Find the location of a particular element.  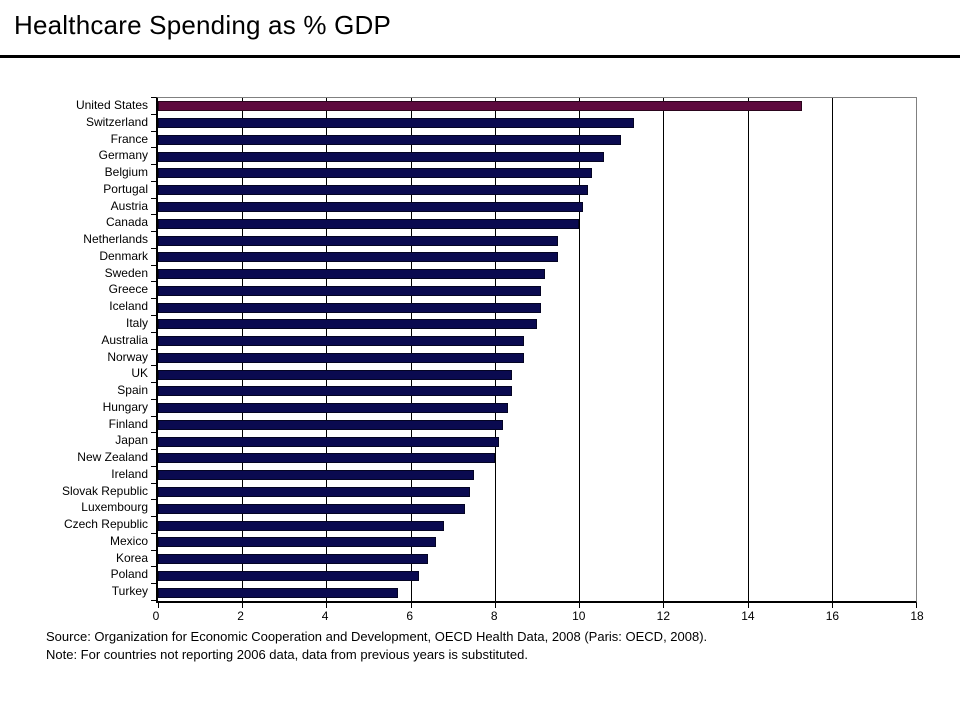

ylabel-netherlands: Netherlands is located at coordinates (115, 239).